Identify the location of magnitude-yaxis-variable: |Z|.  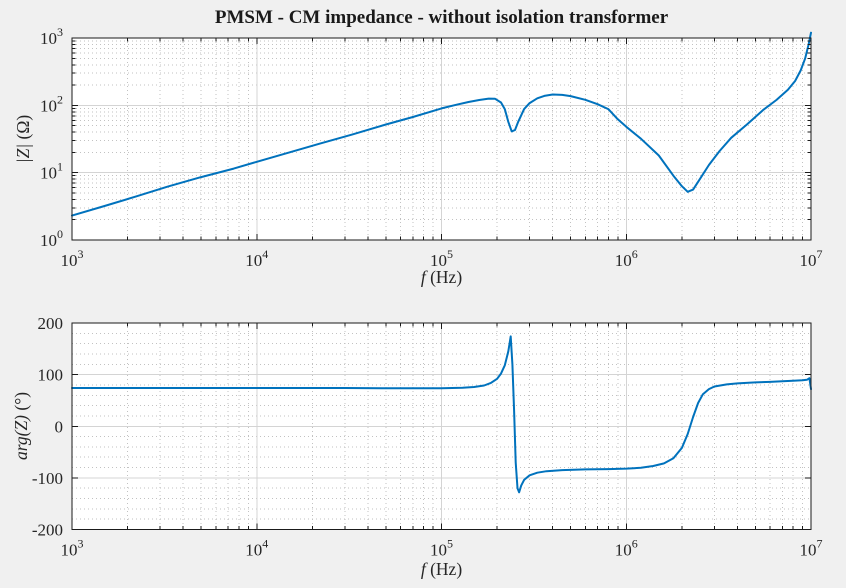
(23, 153).